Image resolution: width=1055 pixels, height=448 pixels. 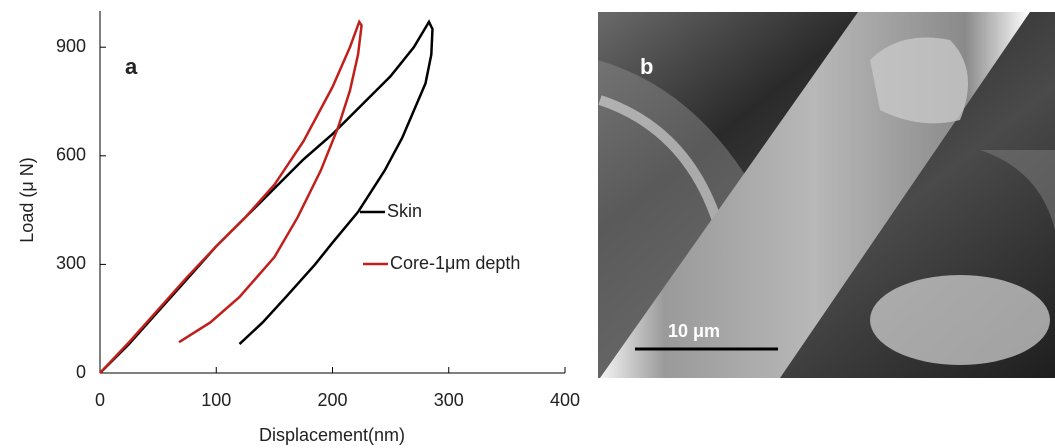 What do you see at coordinates (646, 66) in the screenshot?
I see `panel-label: b` at bounding box center [646, 66].